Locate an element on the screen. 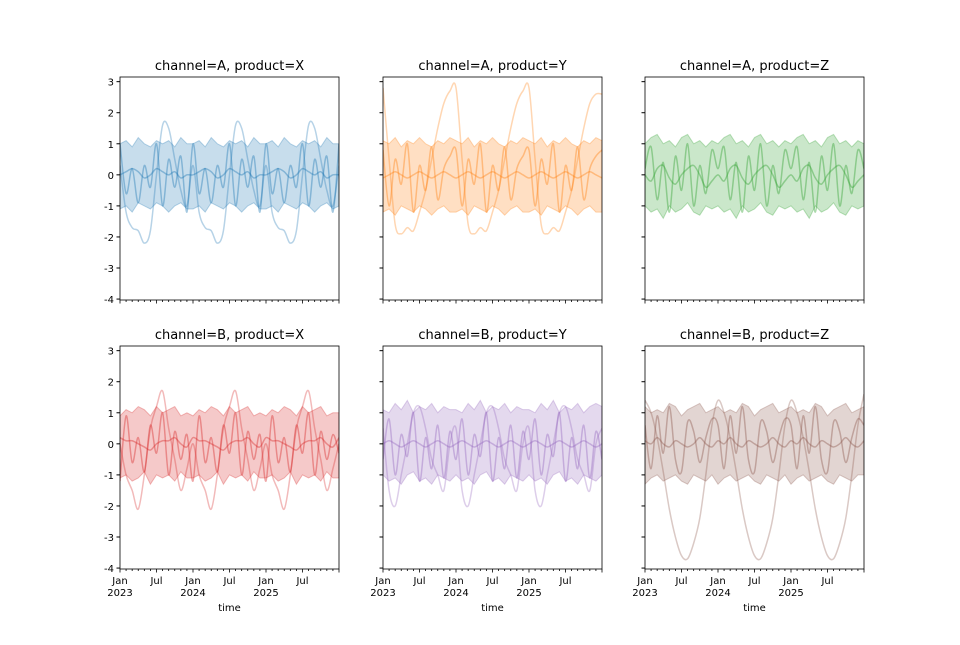 This screenshot has height=645, width=960. subplot-3: channel=A, product=Z is located at coordinates (753, 181).